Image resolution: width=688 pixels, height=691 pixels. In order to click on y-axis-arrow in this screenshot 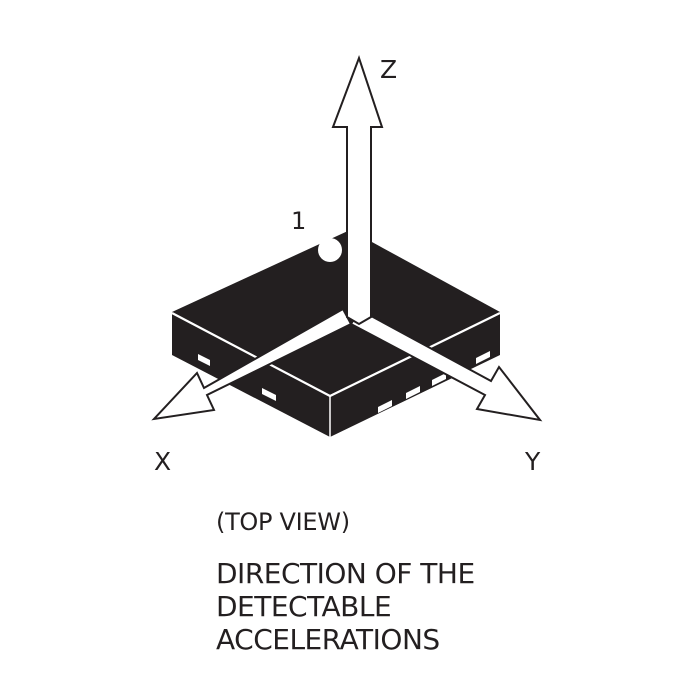, I will do `click(446, 365)`.